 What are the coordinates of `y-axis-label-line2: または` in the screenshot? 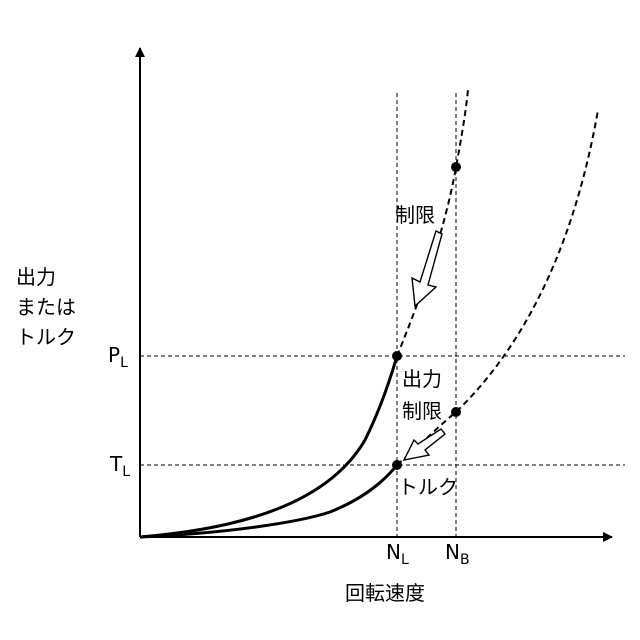 It's located at (46, 307).